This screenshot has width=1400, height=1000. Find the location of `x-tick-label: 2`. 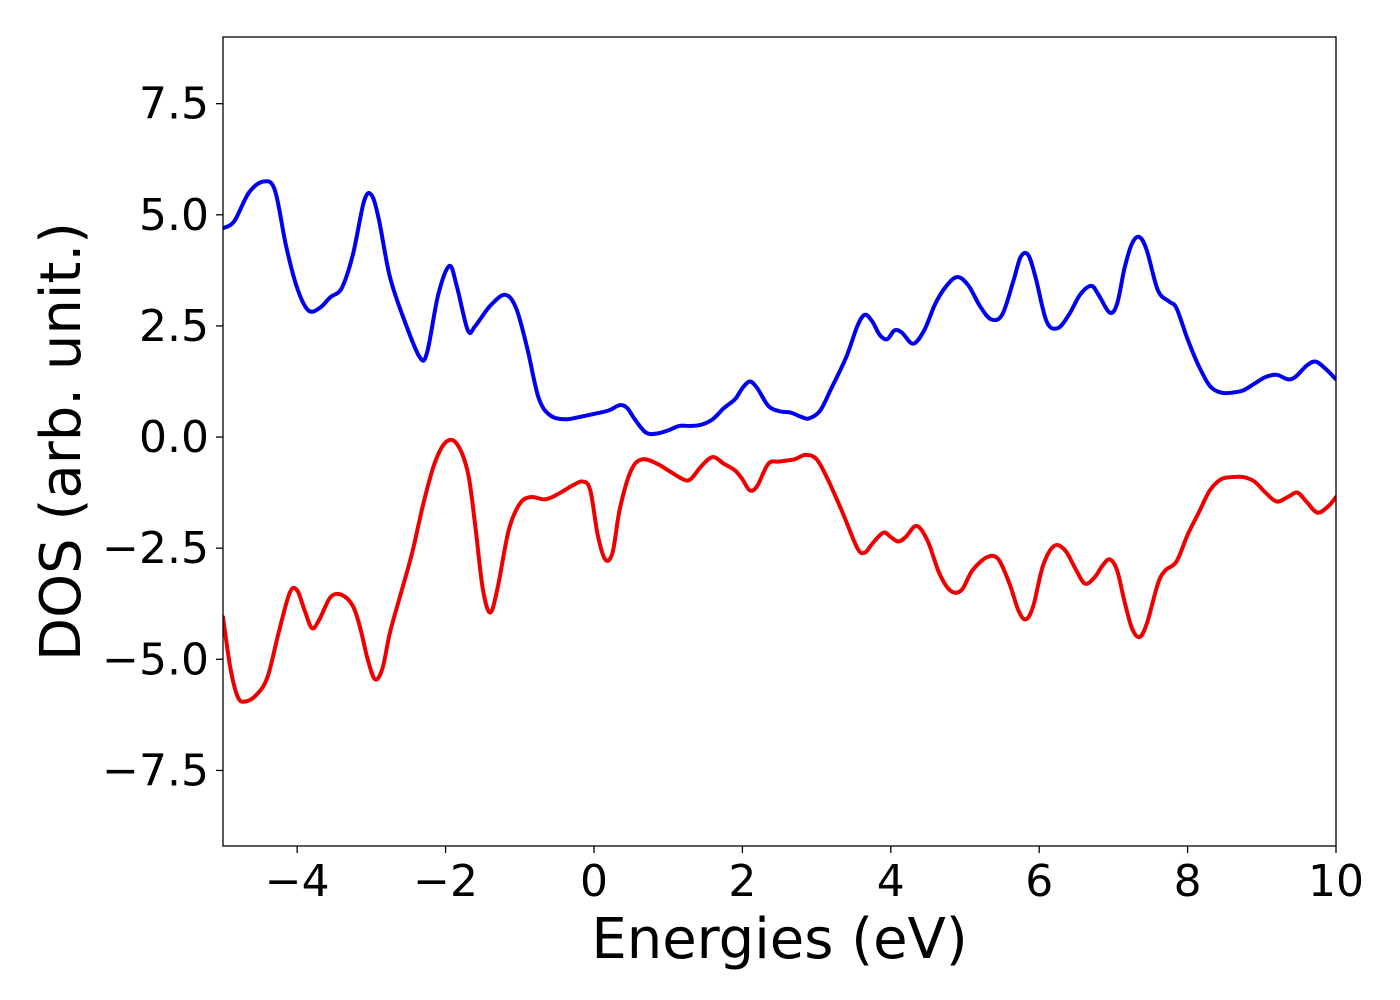

x-tick-label: 2 is located at coordinates (742, 881).